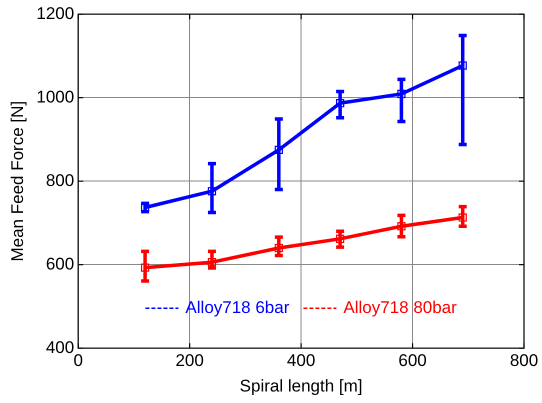  Describe the element at coordinates (55, 96) in the screenshot. I see `y-tick-label: 1000` at that location.